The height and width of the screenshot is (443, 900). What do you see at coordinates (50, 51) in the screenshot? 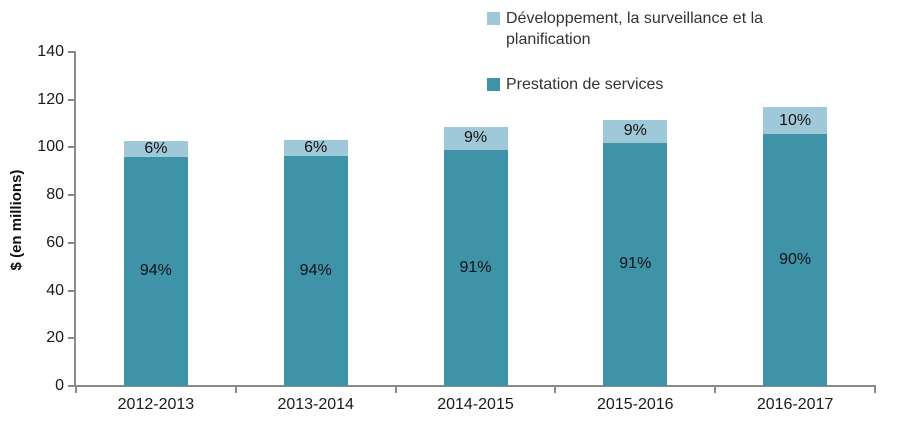
I see `y-axis-tick-label: 140` at bounding box center [50, 51].